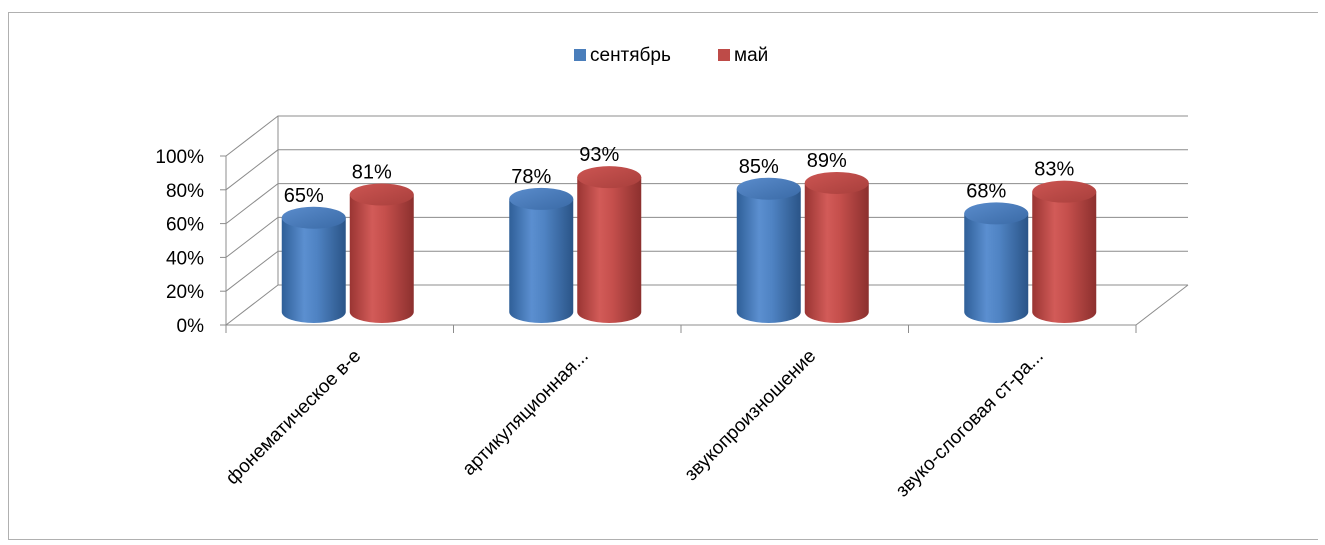 The width and height of the screenshot is (1325, 545). Describe the element at coordinates (759, 167) in the screenshot. I see `data-label: 85%` at that location.